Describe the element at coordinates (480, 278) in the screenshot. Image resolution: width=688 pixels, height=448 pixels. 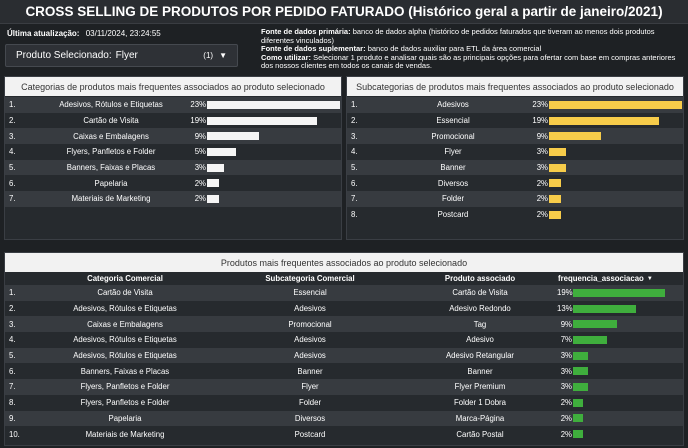
I see `header-product: Produto associado` at that location.